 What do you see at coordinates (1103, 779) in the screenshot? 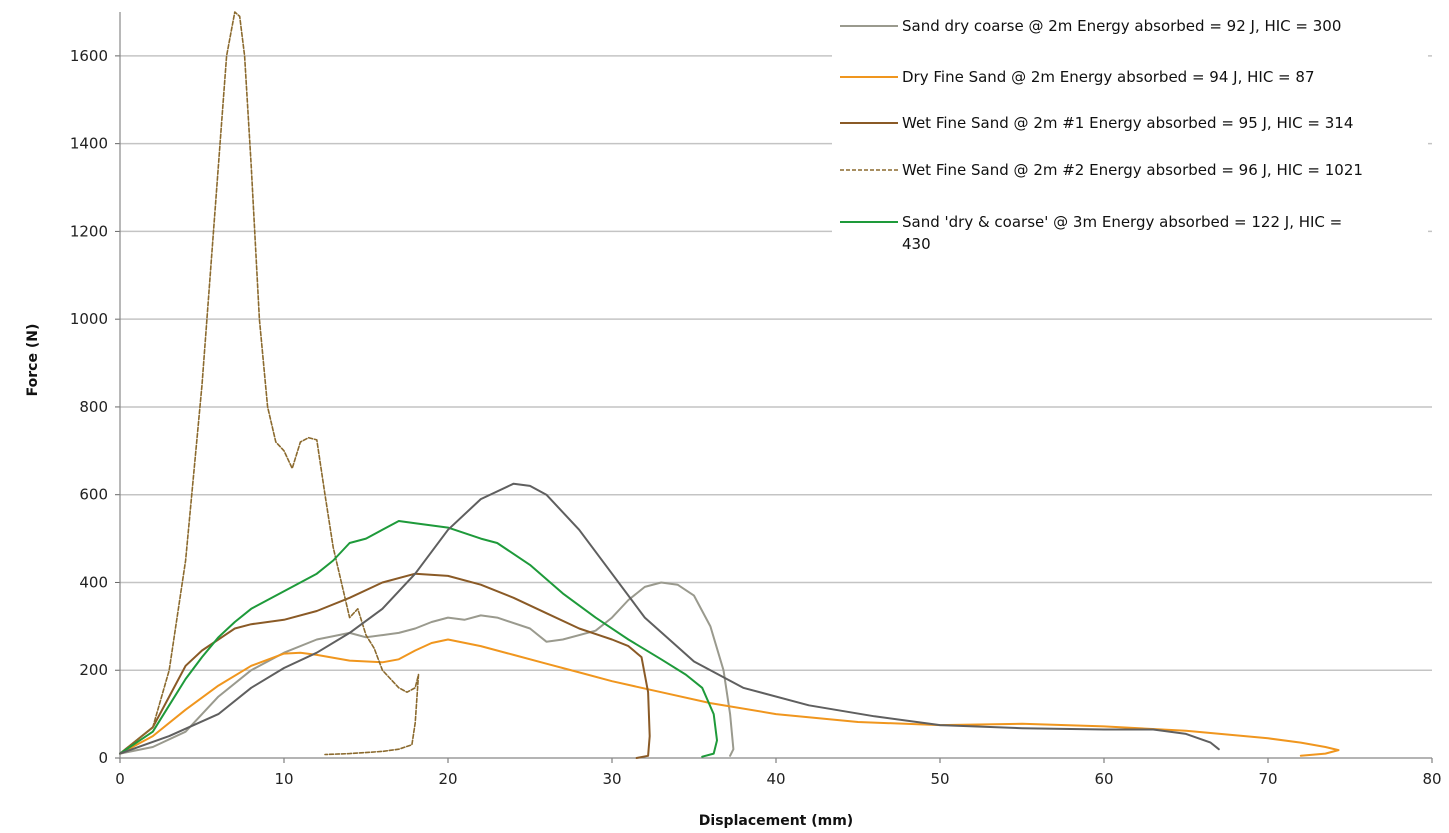
I see `x-tick-label: 60` at bounding box center [1103, 779].